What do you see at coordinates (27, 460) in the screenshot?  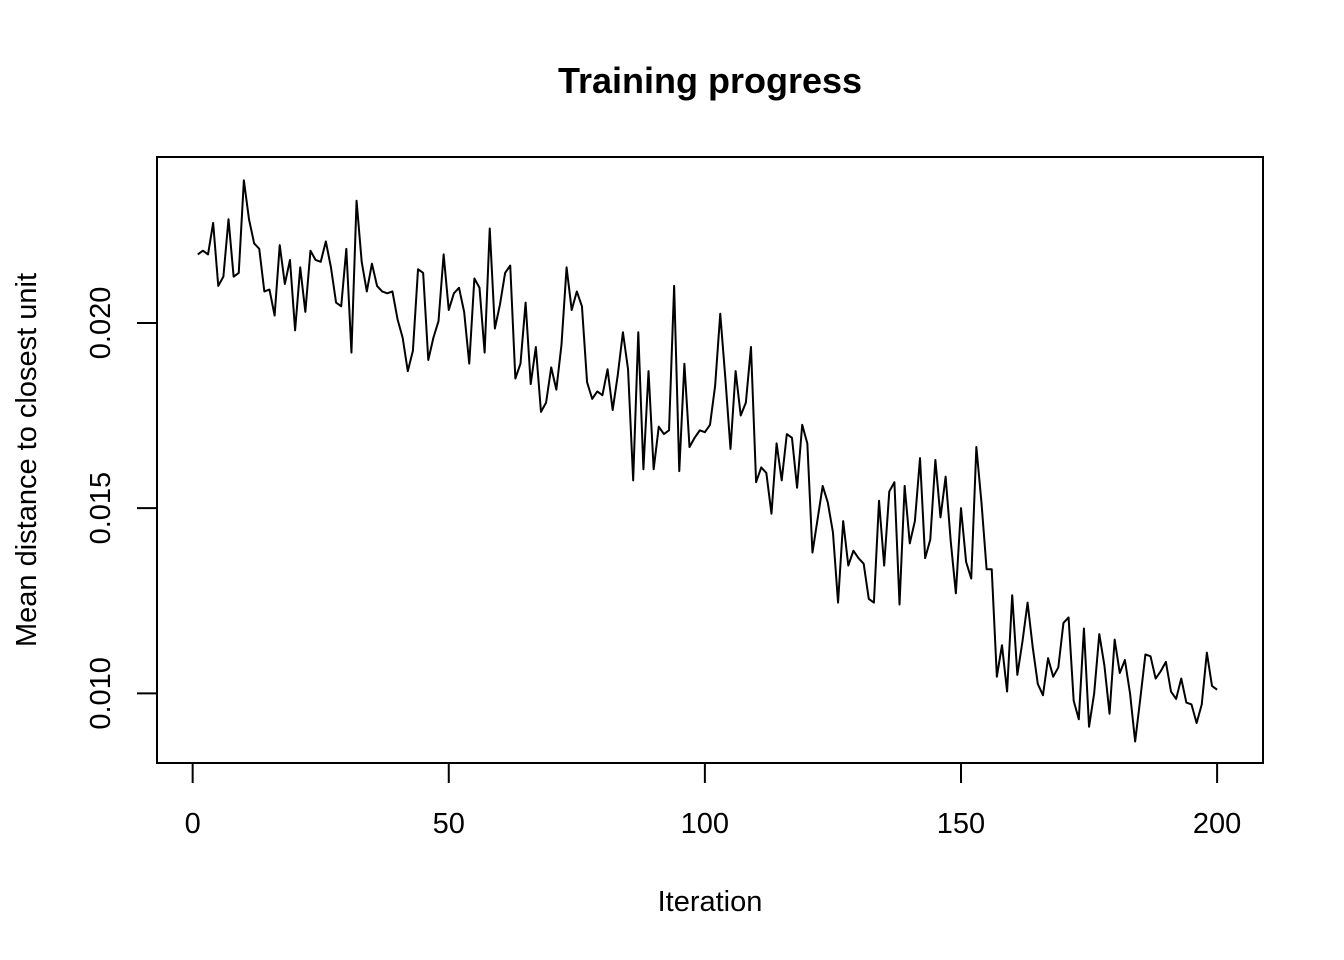 I see `y-axis-label: Mean distance to closest unit` at bounding box center [27, 460].